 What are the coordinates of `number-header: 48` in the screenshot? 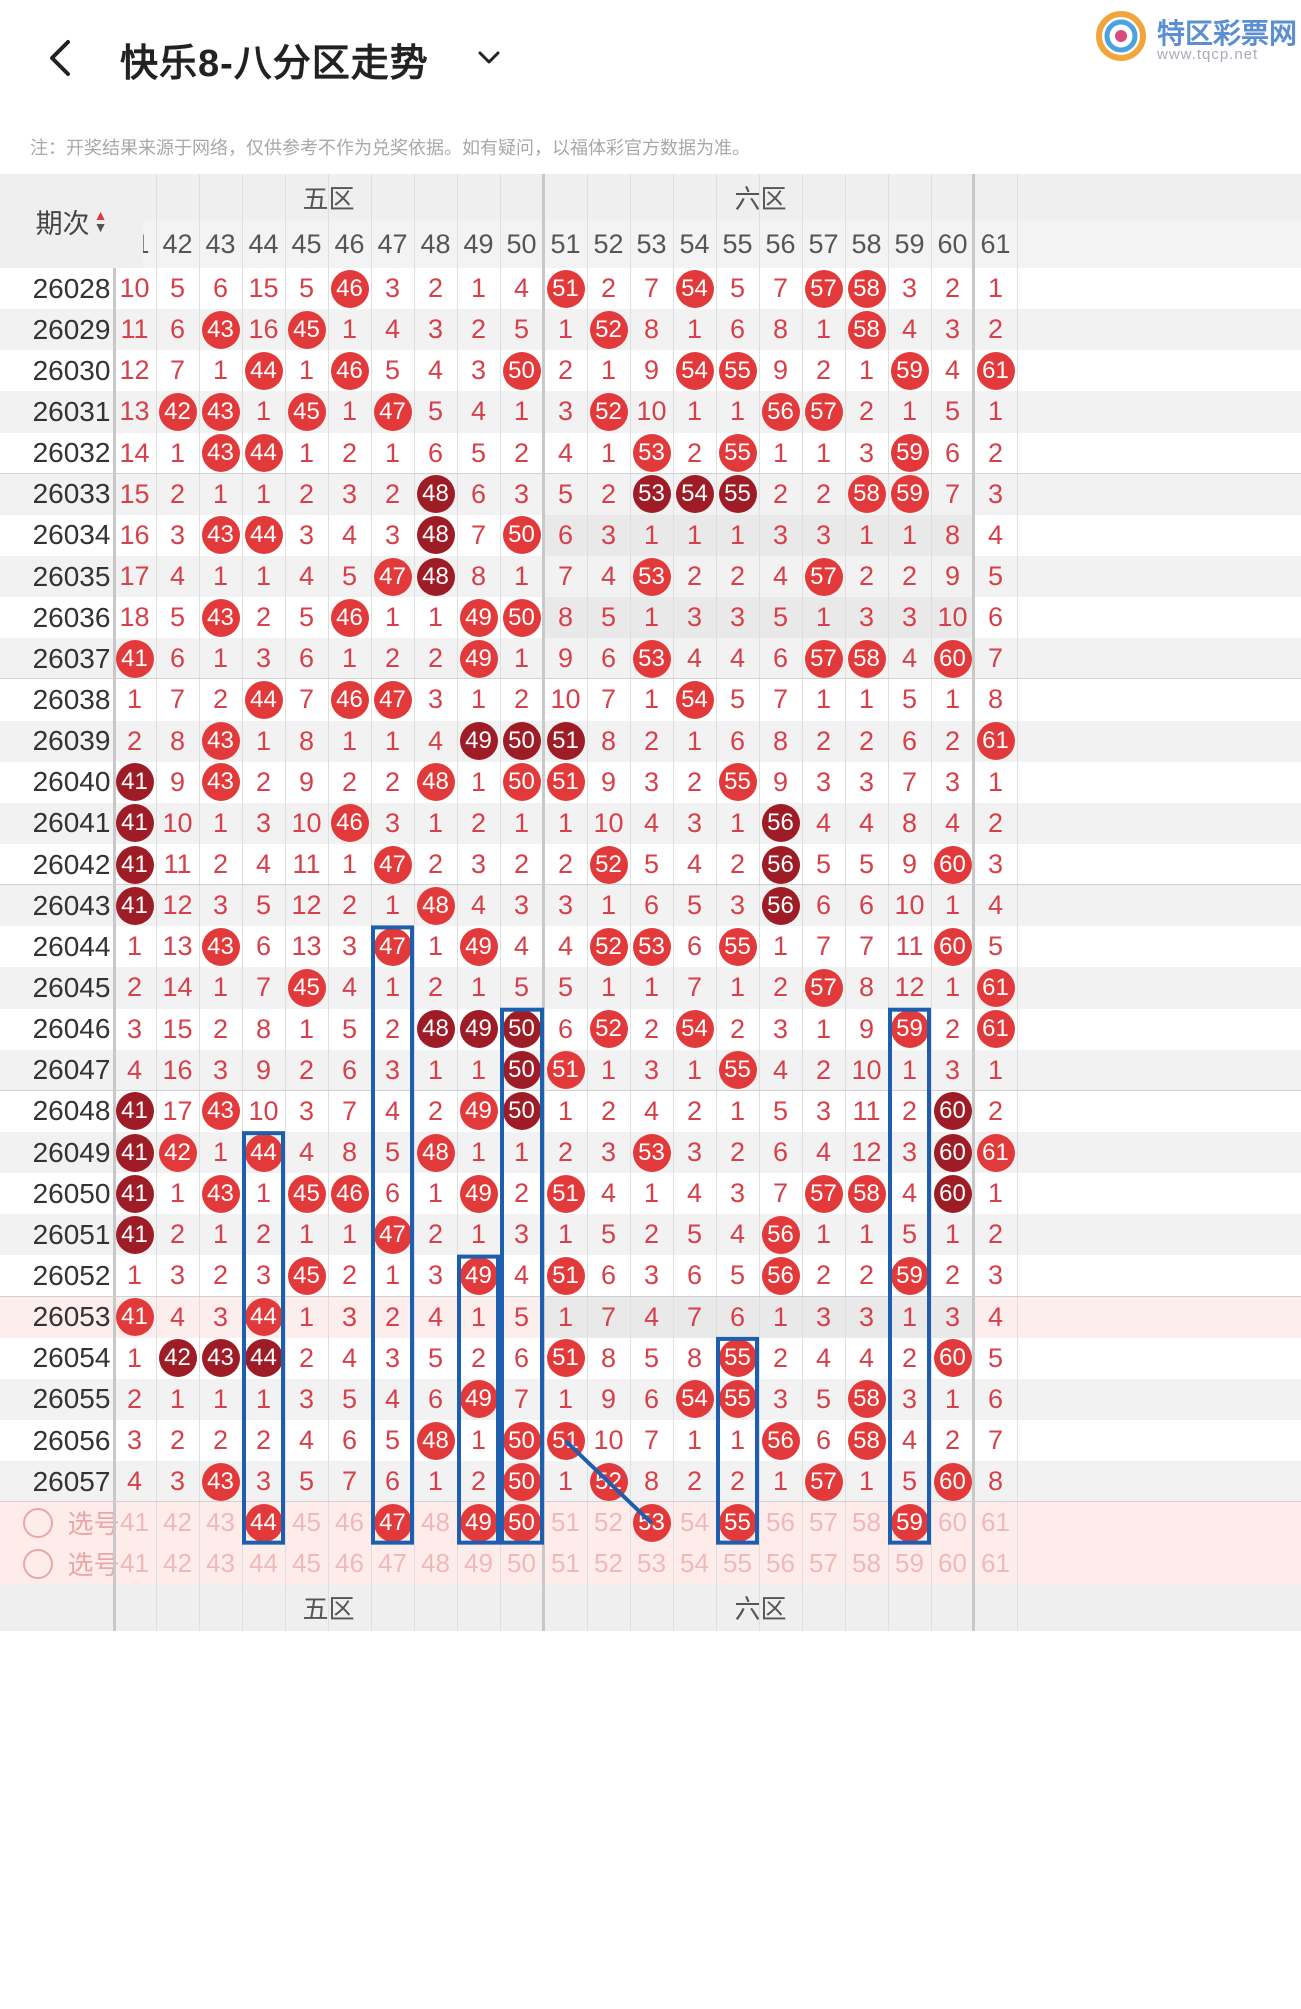 It's located at (435, 243).